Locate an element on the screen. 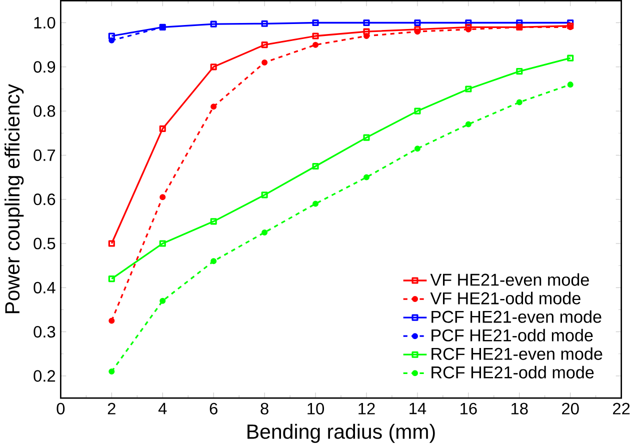 The height and width of the screenshot is (448, 635). y-tick-label: 0.8 is located at coordinates (45, 112).